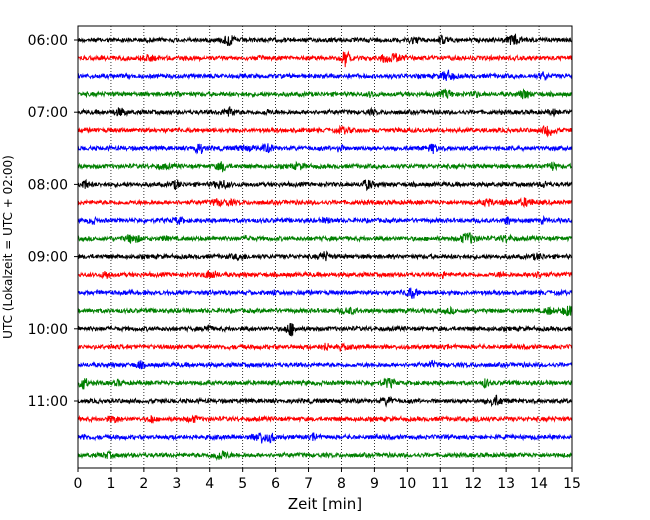  I want to click on x-tick-label: 7, so click(308, 484).